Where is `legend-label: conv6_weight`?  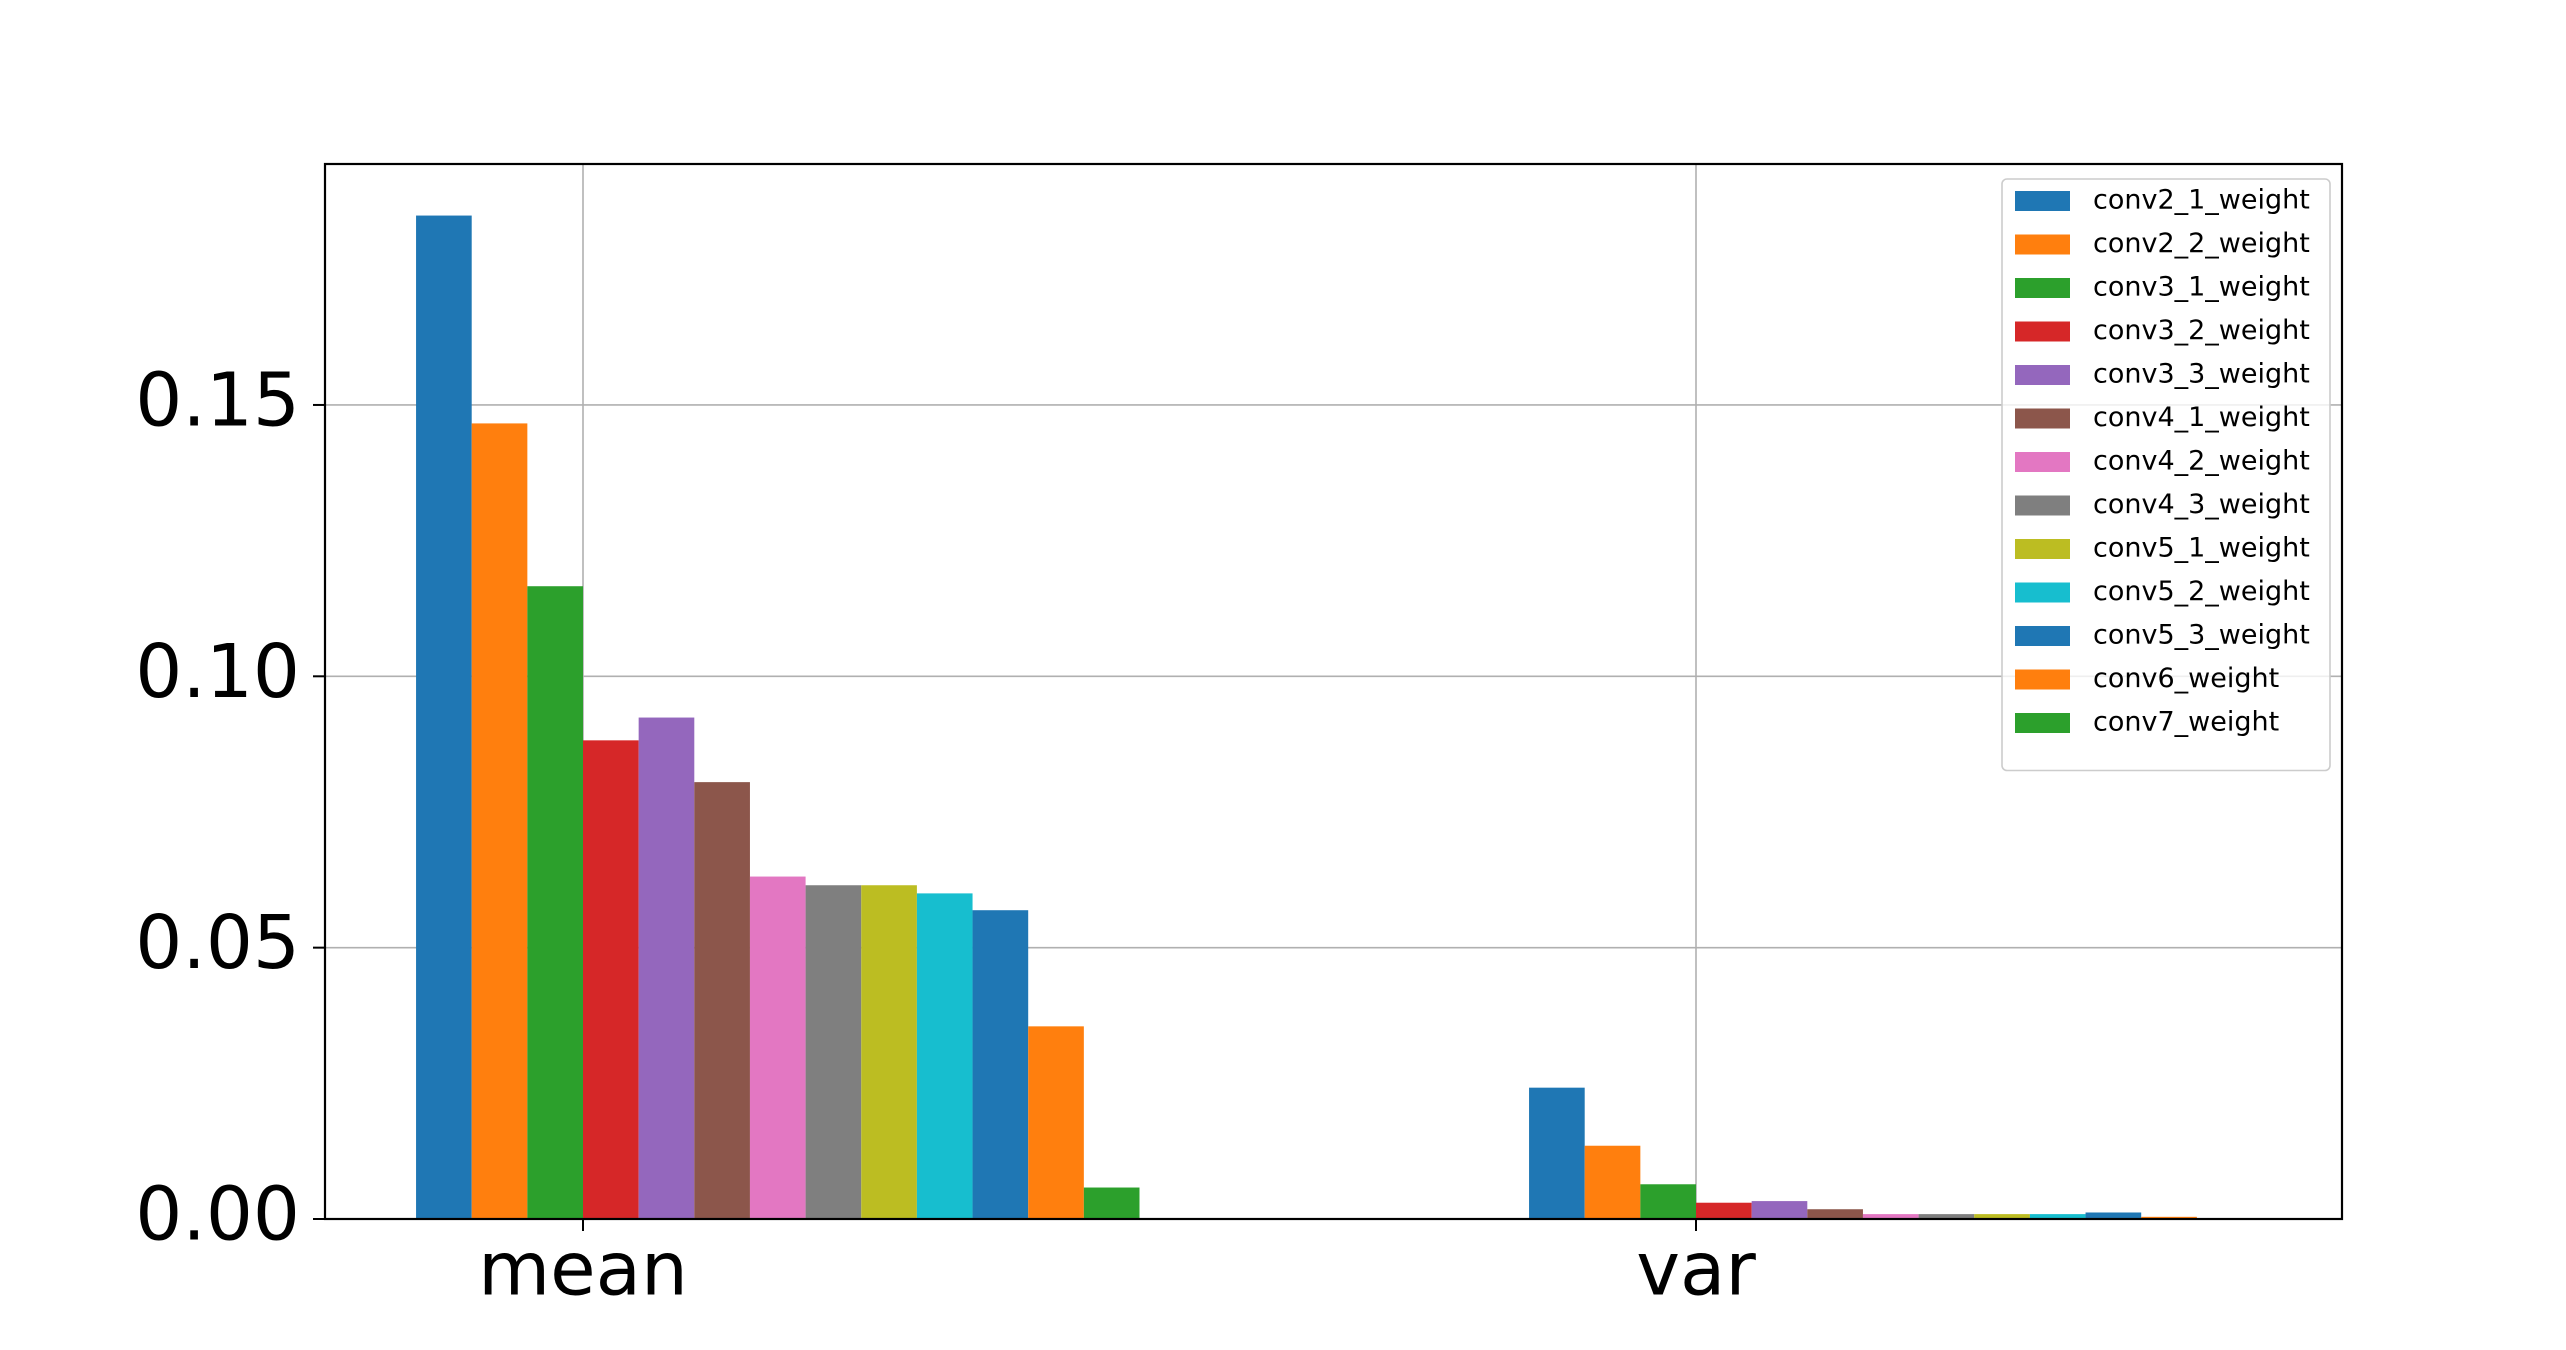
legend-label: conv6_weight is located at coordinates (2186, 678).